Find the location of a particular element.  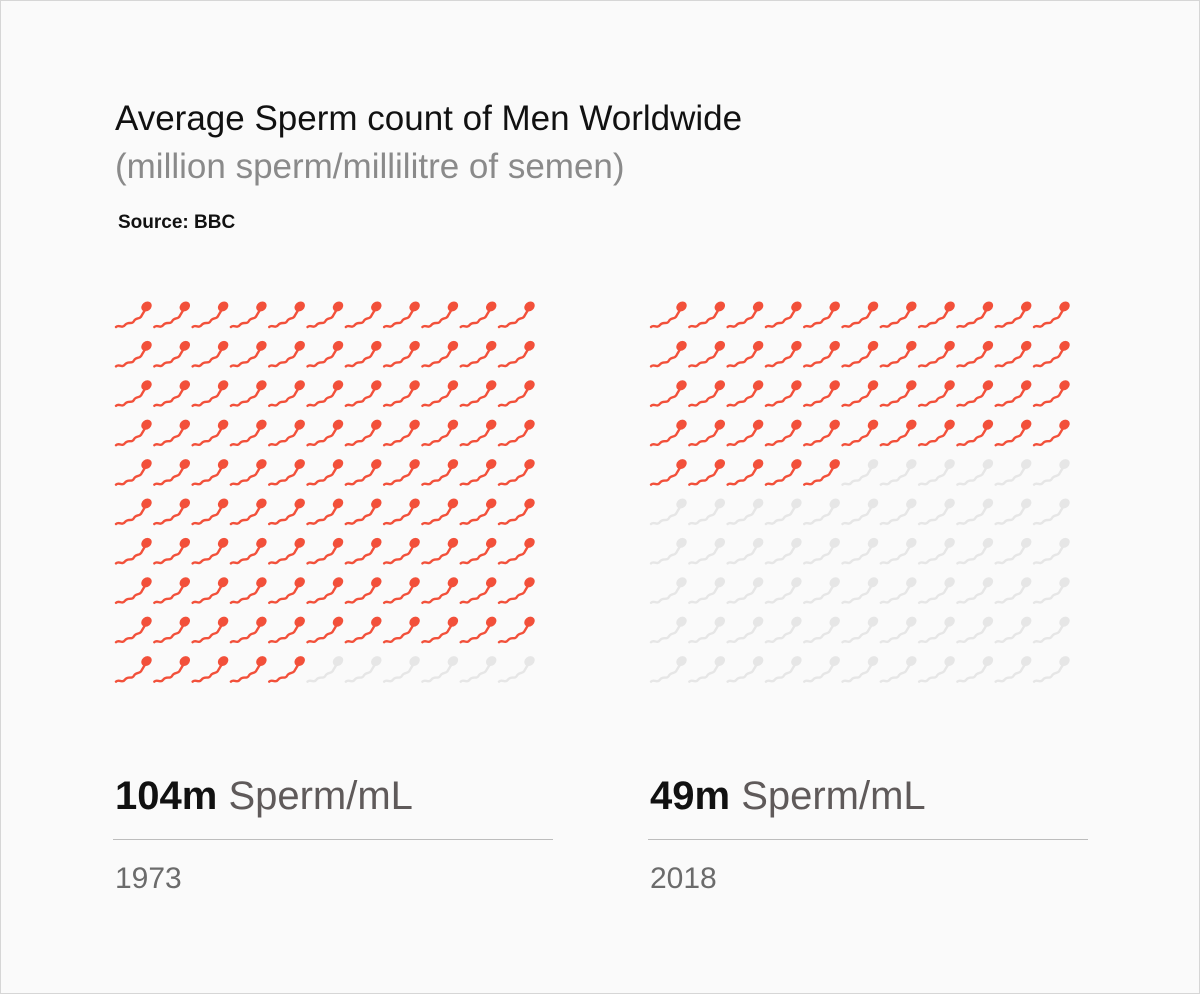

chart-title: Average Sperm count of Men Worldwide is located at coordinates (429, 118).